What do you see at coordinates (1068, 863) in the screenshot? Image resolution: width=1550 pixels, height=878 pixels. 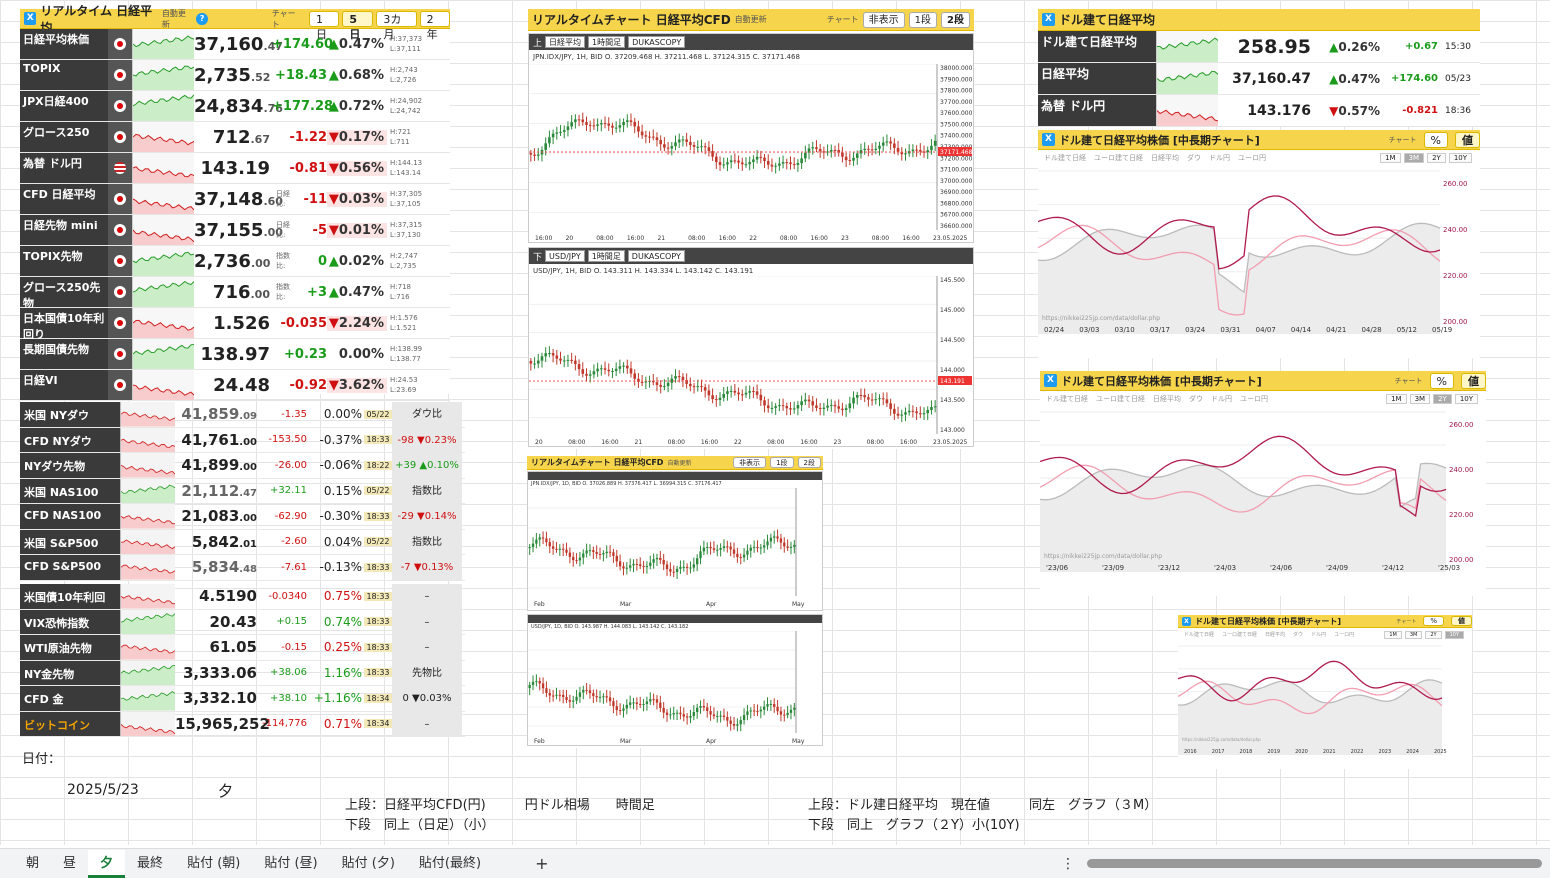 I see `more-icon: ⋮` at bounding box center [1068, 863].